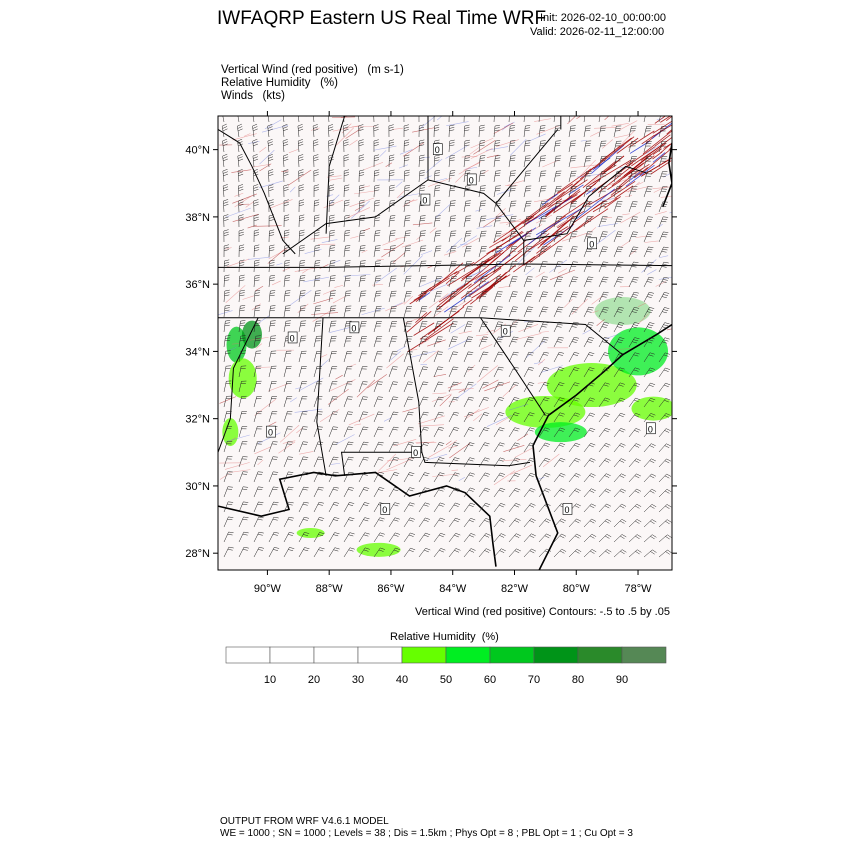 The height and width of the screenshot is (850, 850). Describe the element at coordinates (197, 487) in the screenshot. I see `lat-tick-label: 30°N` at that location.